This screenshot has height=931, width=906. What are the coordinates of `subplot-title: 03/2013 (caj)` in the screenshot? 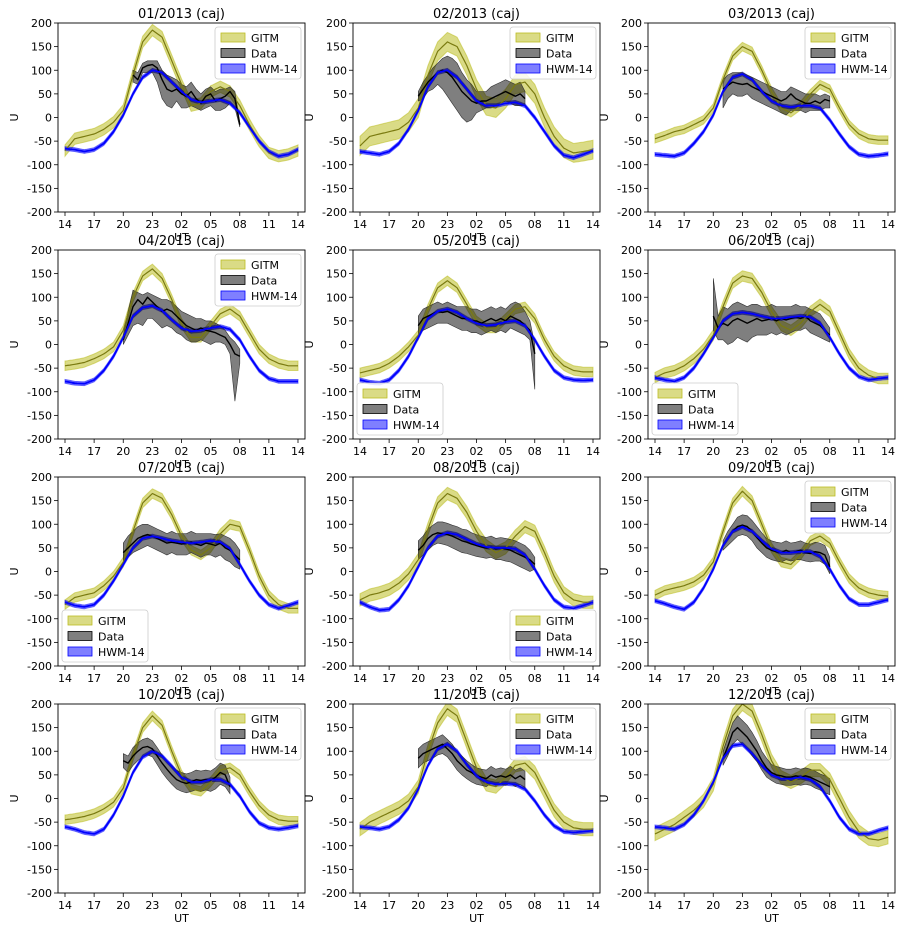 It's located at (771, 14).